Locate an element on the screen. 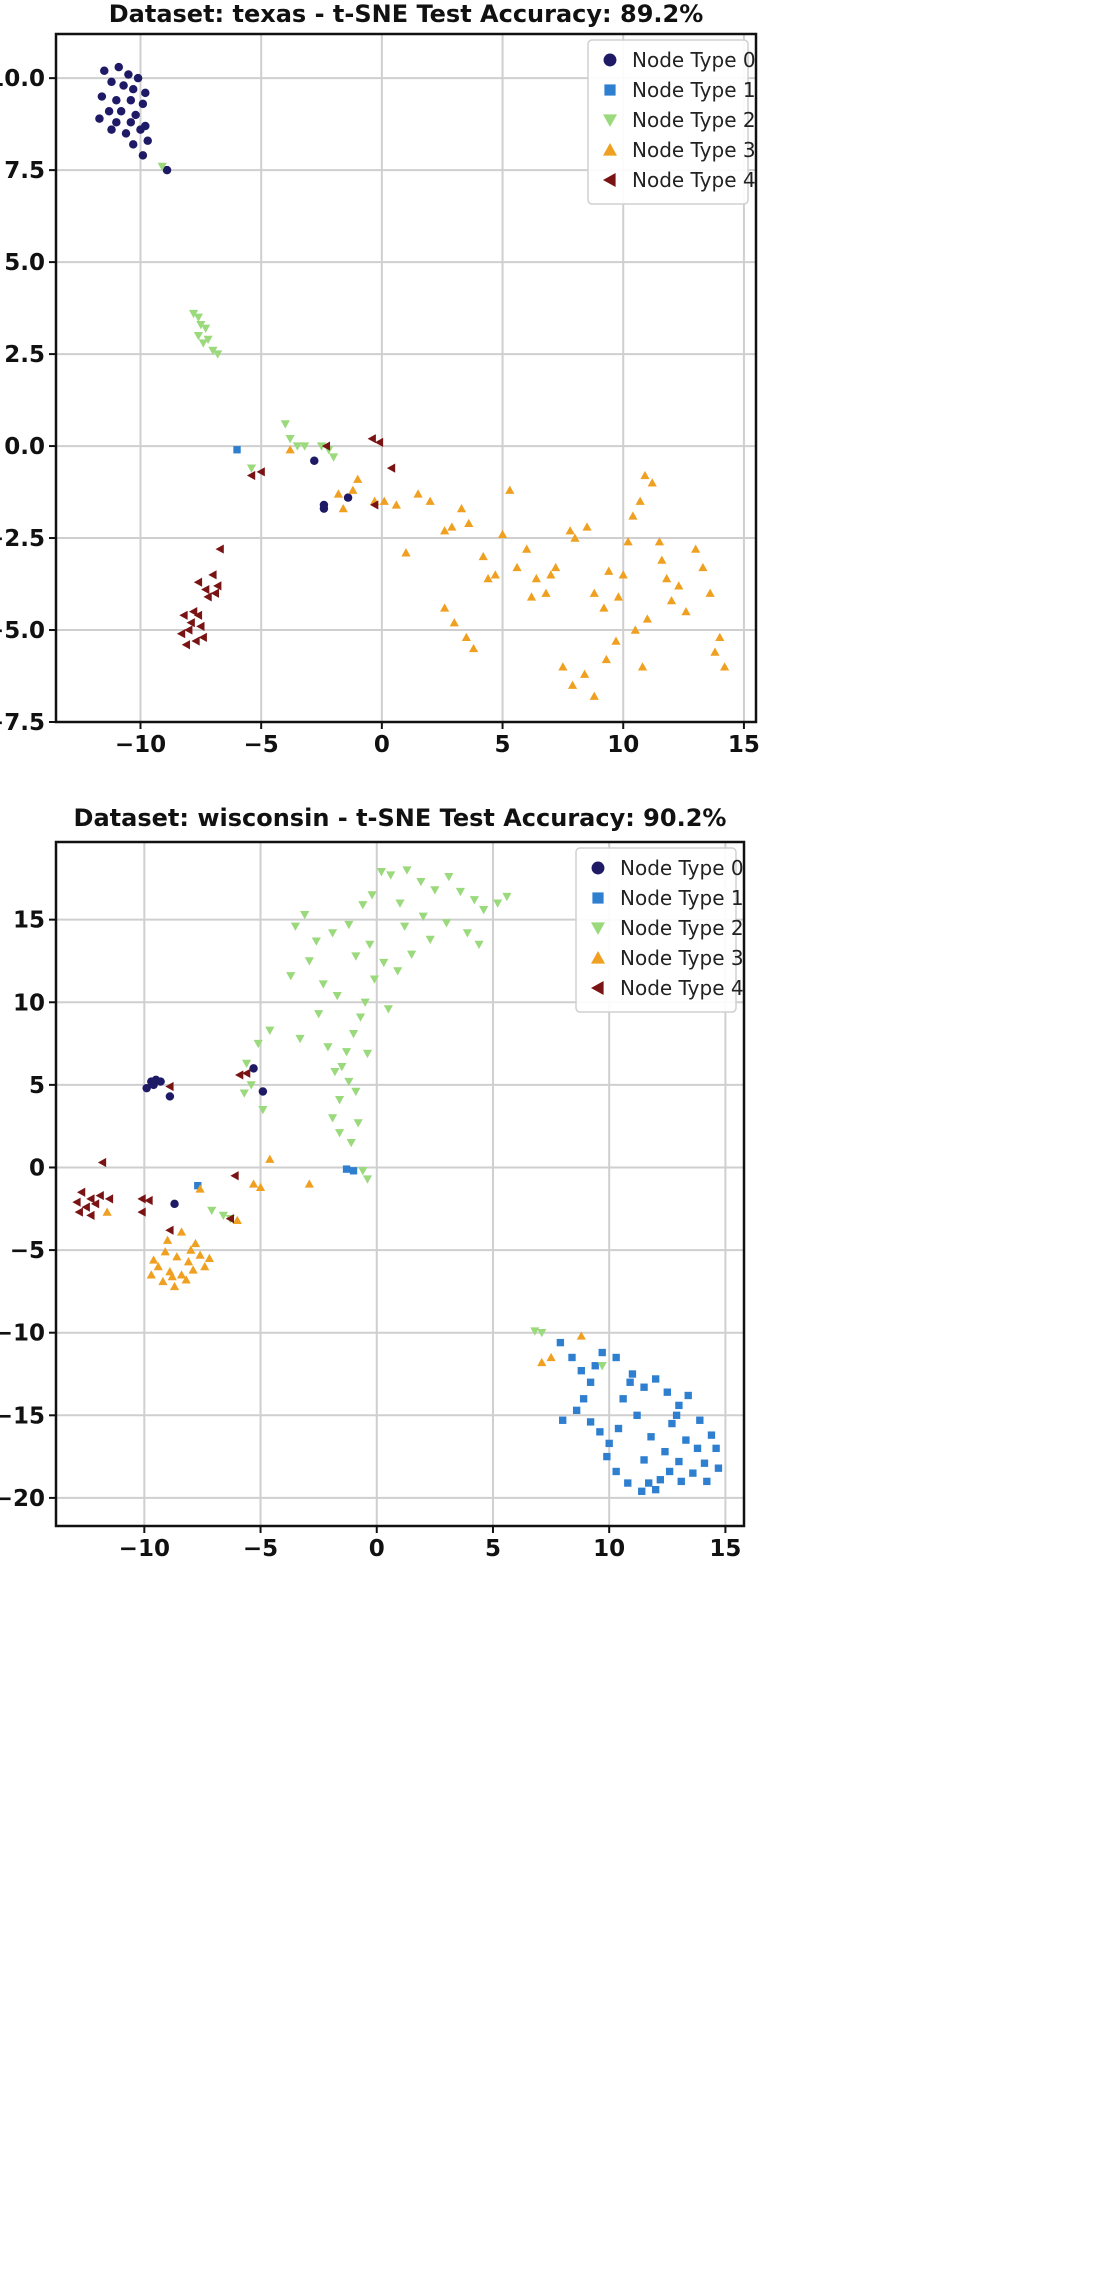 This screenshot has width=1105, height=2296. x-tick-label: −5 is located at coordinates (260, 1549).